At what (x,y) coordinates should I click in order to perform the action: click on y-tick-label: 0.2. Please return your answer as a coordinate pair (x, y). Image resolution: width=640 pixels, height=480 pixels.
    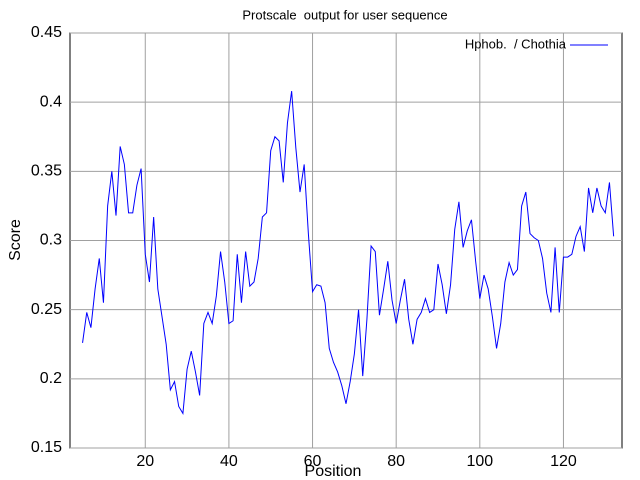
    Looking at the image, I should click on (51, 378).